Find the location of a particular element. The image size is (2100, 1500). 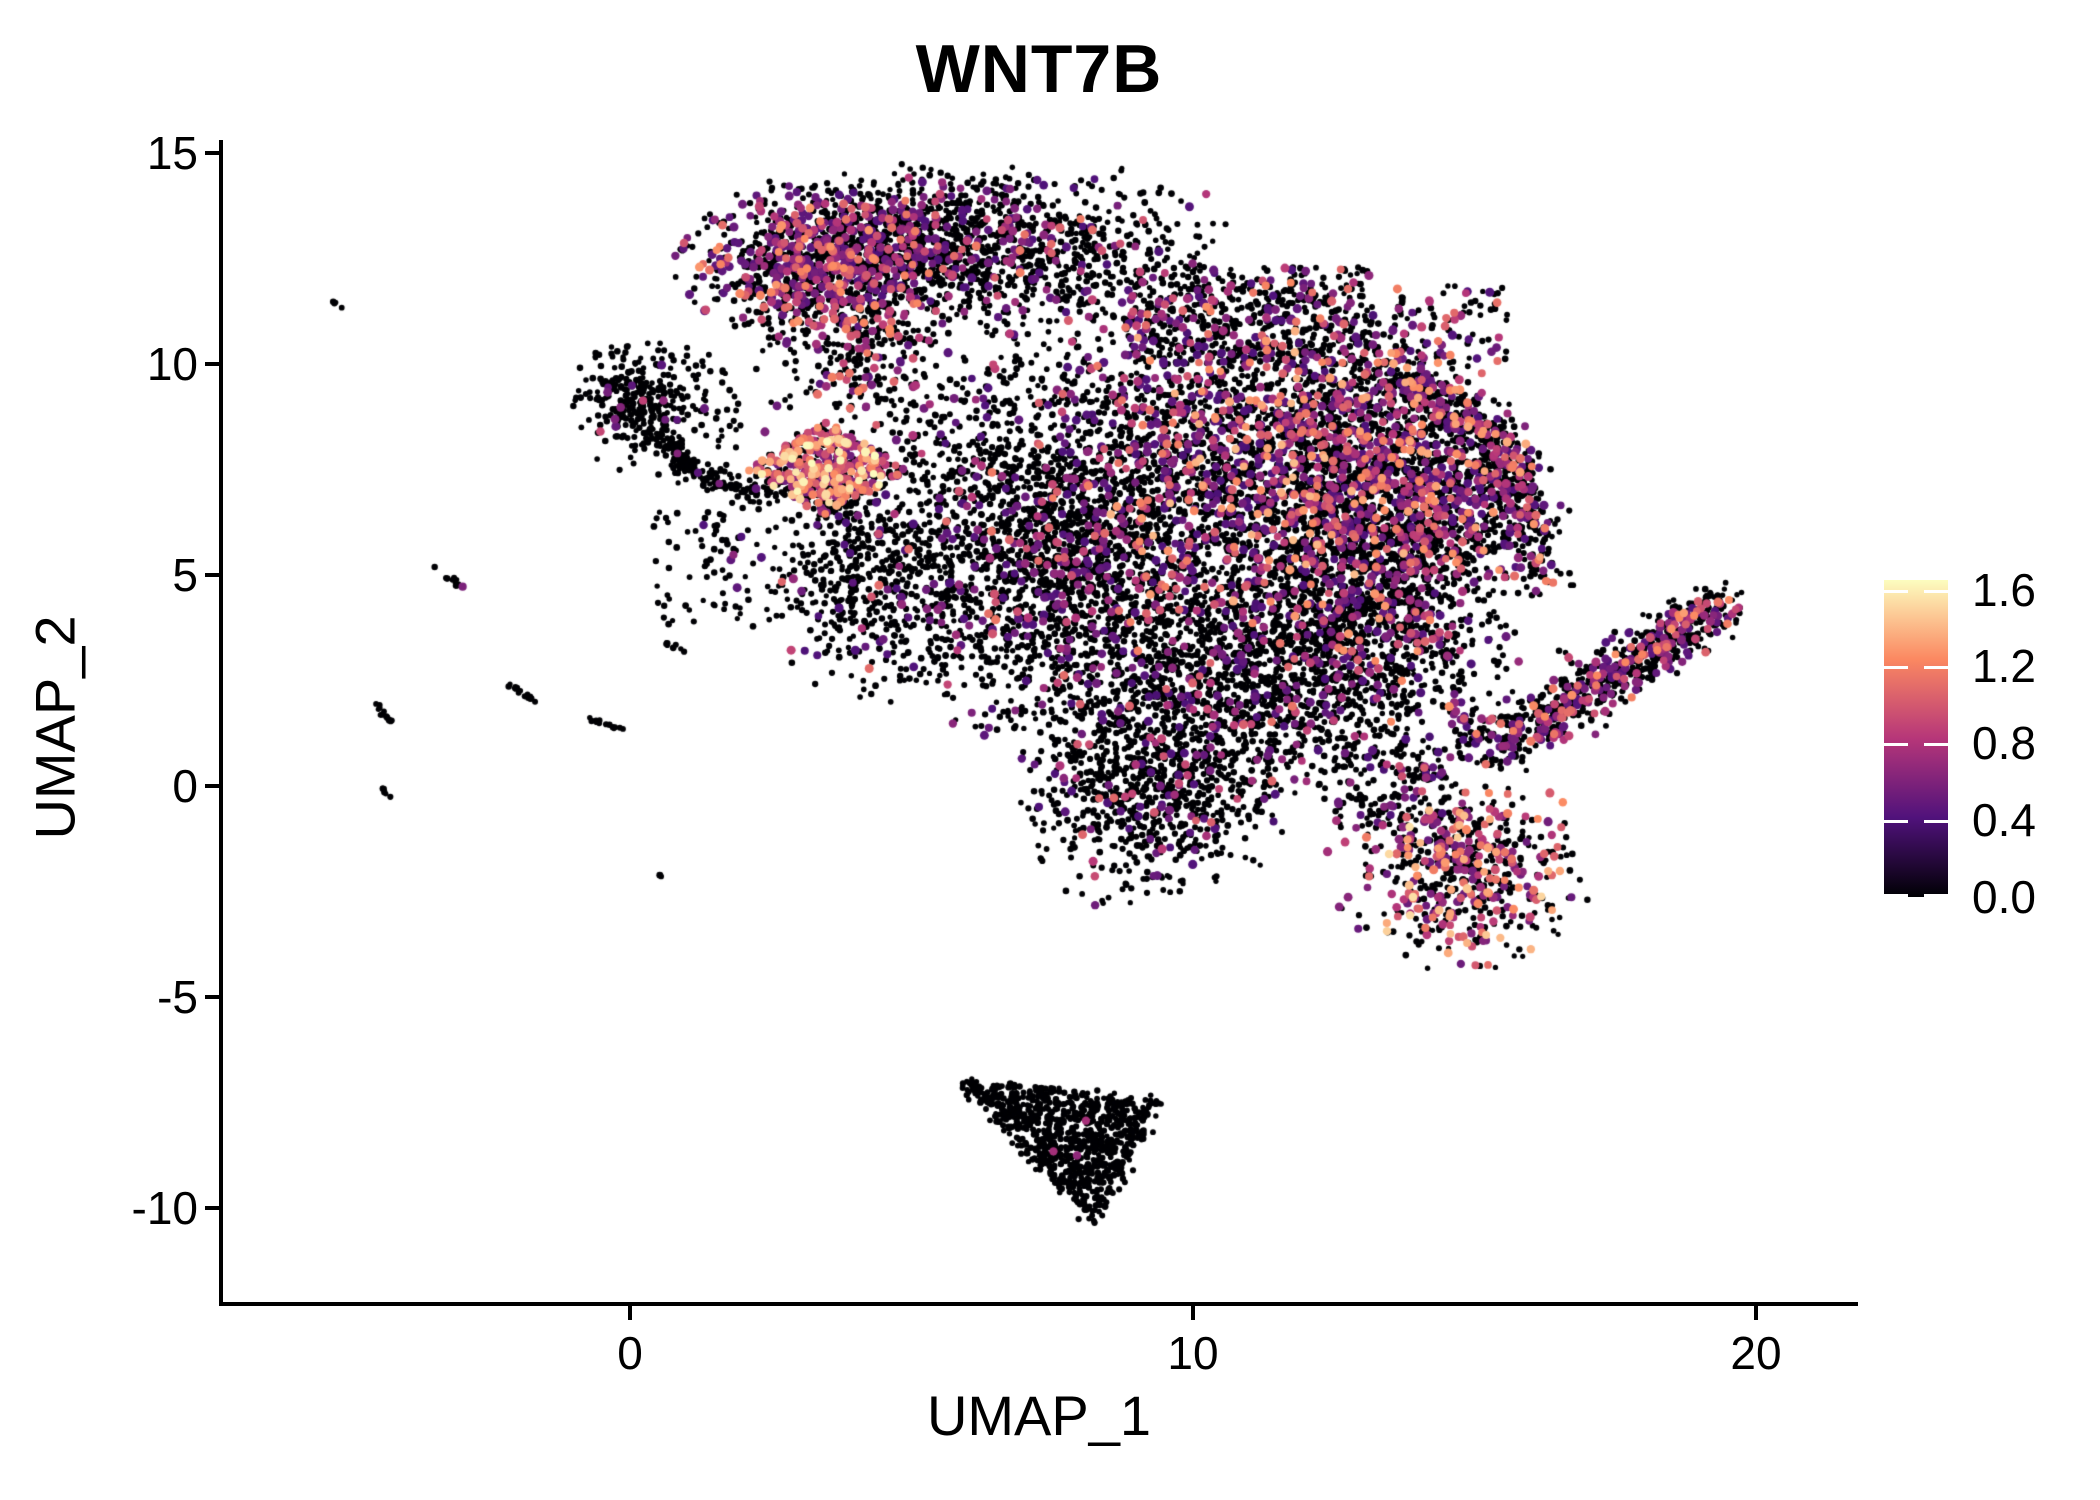

y-tick-label: -5 is located at coordinates (177, 997).